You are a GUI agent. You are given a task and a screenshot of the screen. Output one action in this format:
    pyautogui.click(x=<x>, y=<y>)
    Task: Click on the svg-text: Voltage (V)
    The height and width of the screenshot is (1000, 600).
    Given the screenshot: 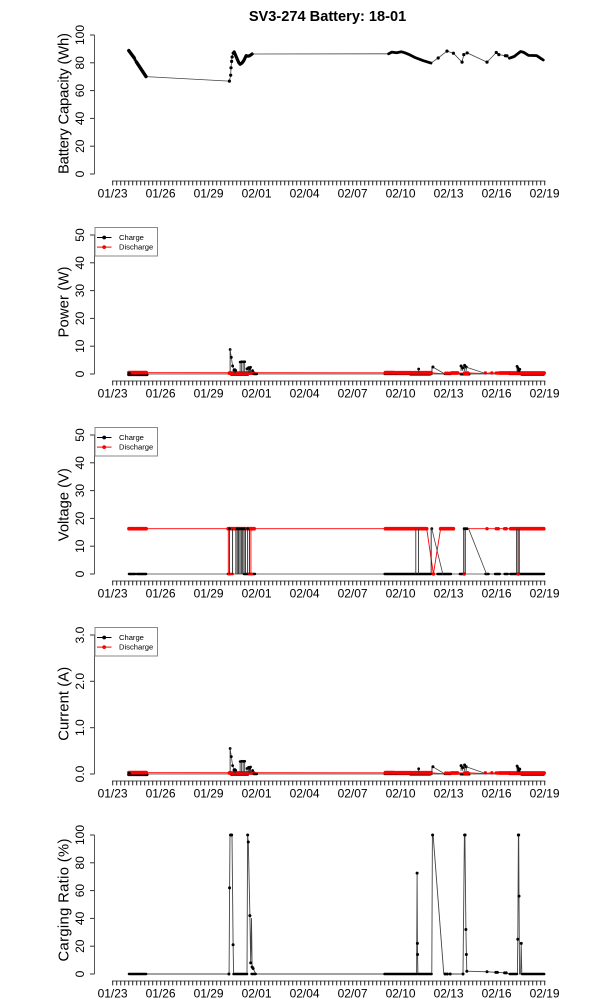 What is the action you would take?
    pyautogui.click(x=65, y=504)
    